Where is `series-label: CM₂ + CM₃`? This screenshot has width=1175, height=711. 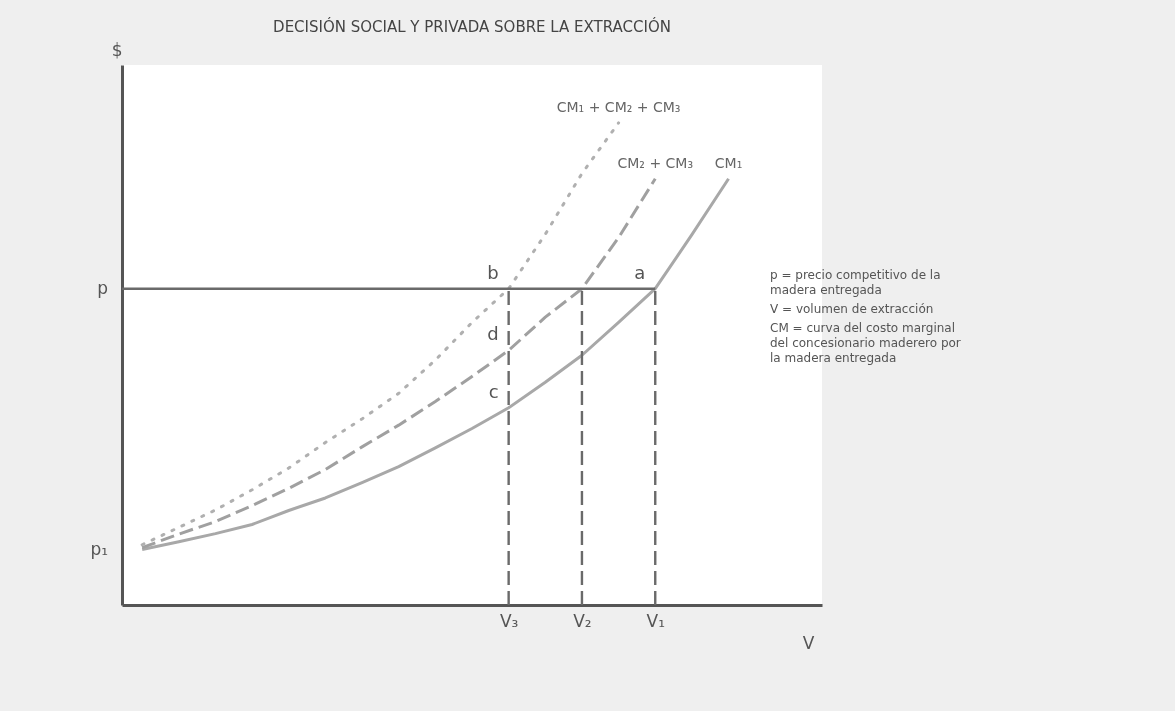
series-label: CM₂ + CM₃ is located at coordinates (655, 162).